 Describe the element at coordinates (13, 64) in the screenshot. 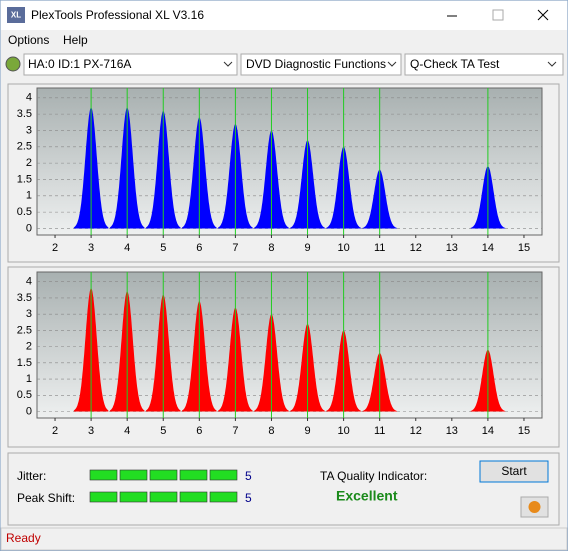

I see `drive-icon` at that location.